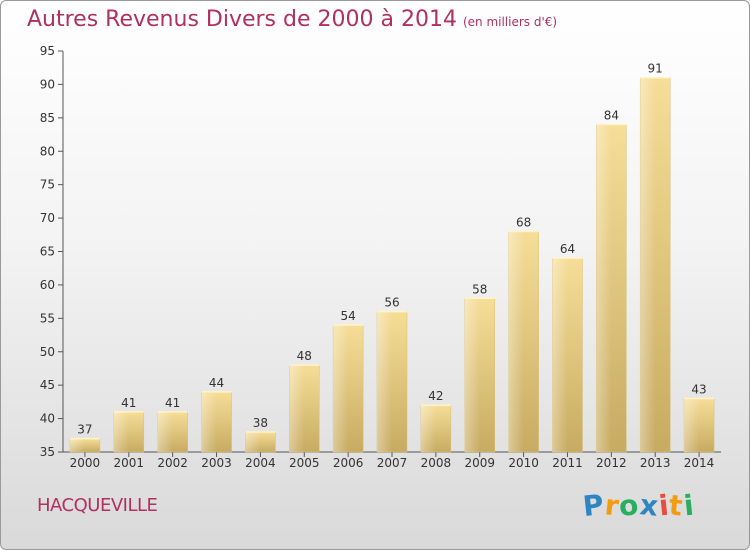 Image resolution: width=750 pixels, height=550 pixels. Describe the element at coordinates (523, 463) in the screenshot. I see `x-tick-label: 2010` at that location.